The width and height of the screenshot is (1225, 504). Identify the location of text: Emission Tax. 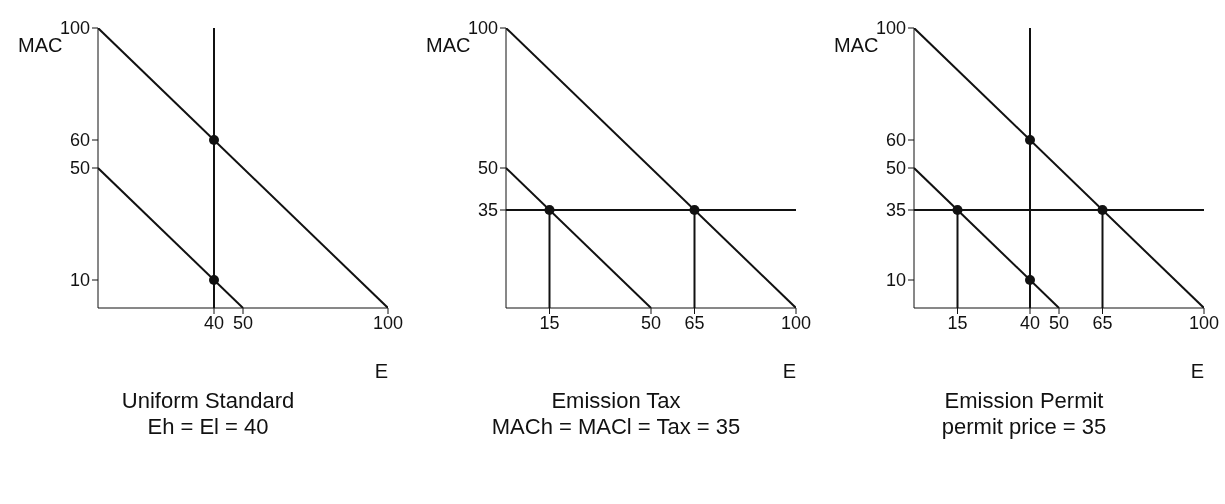
(616, 401).